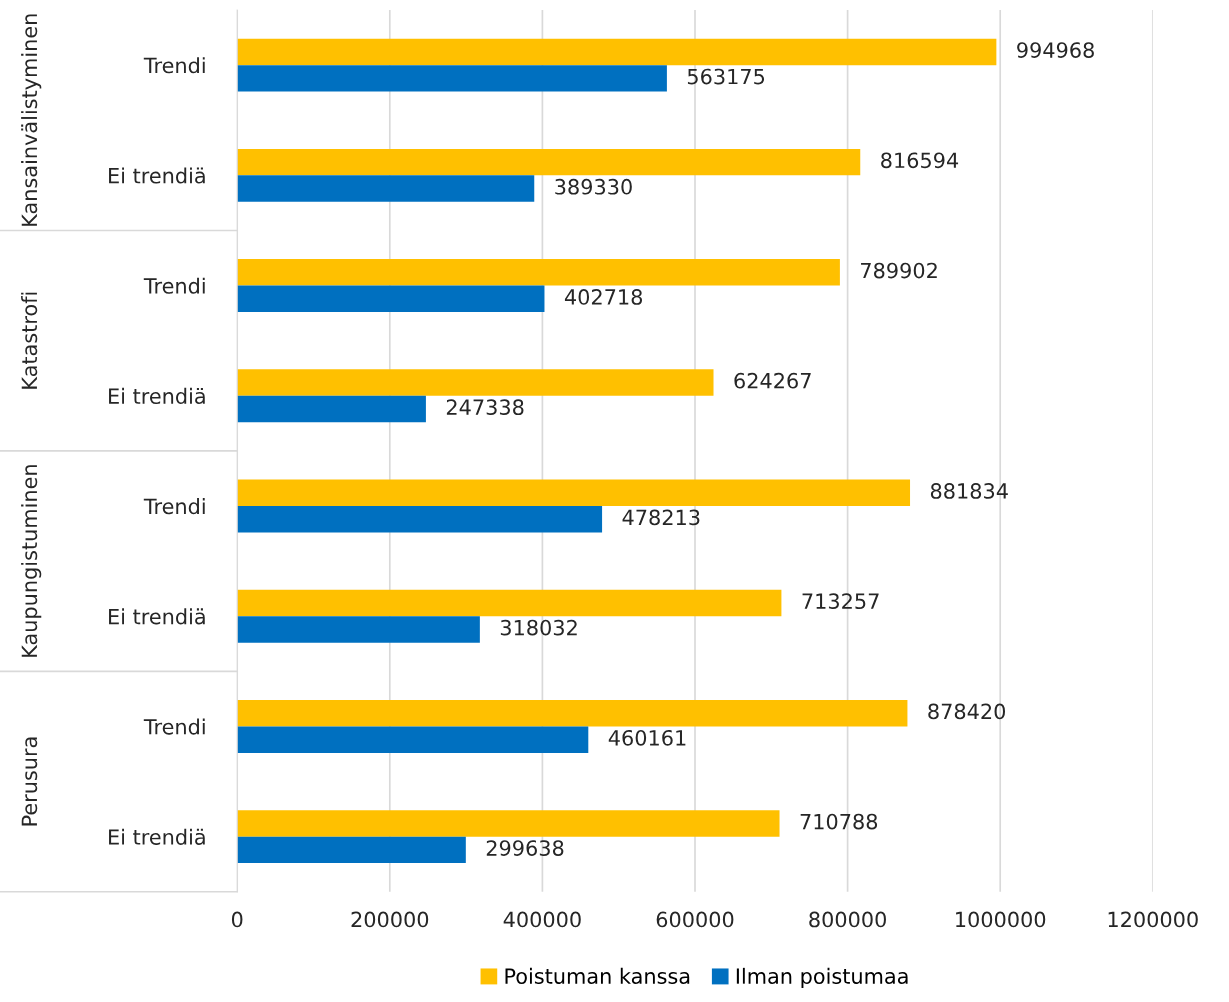 The image size is (1229, 1002). What do you see at coordinates (822, 978) in the screenshot?
I see `legend-label: Ilman poistumaa` at bounding box center [822, 978].